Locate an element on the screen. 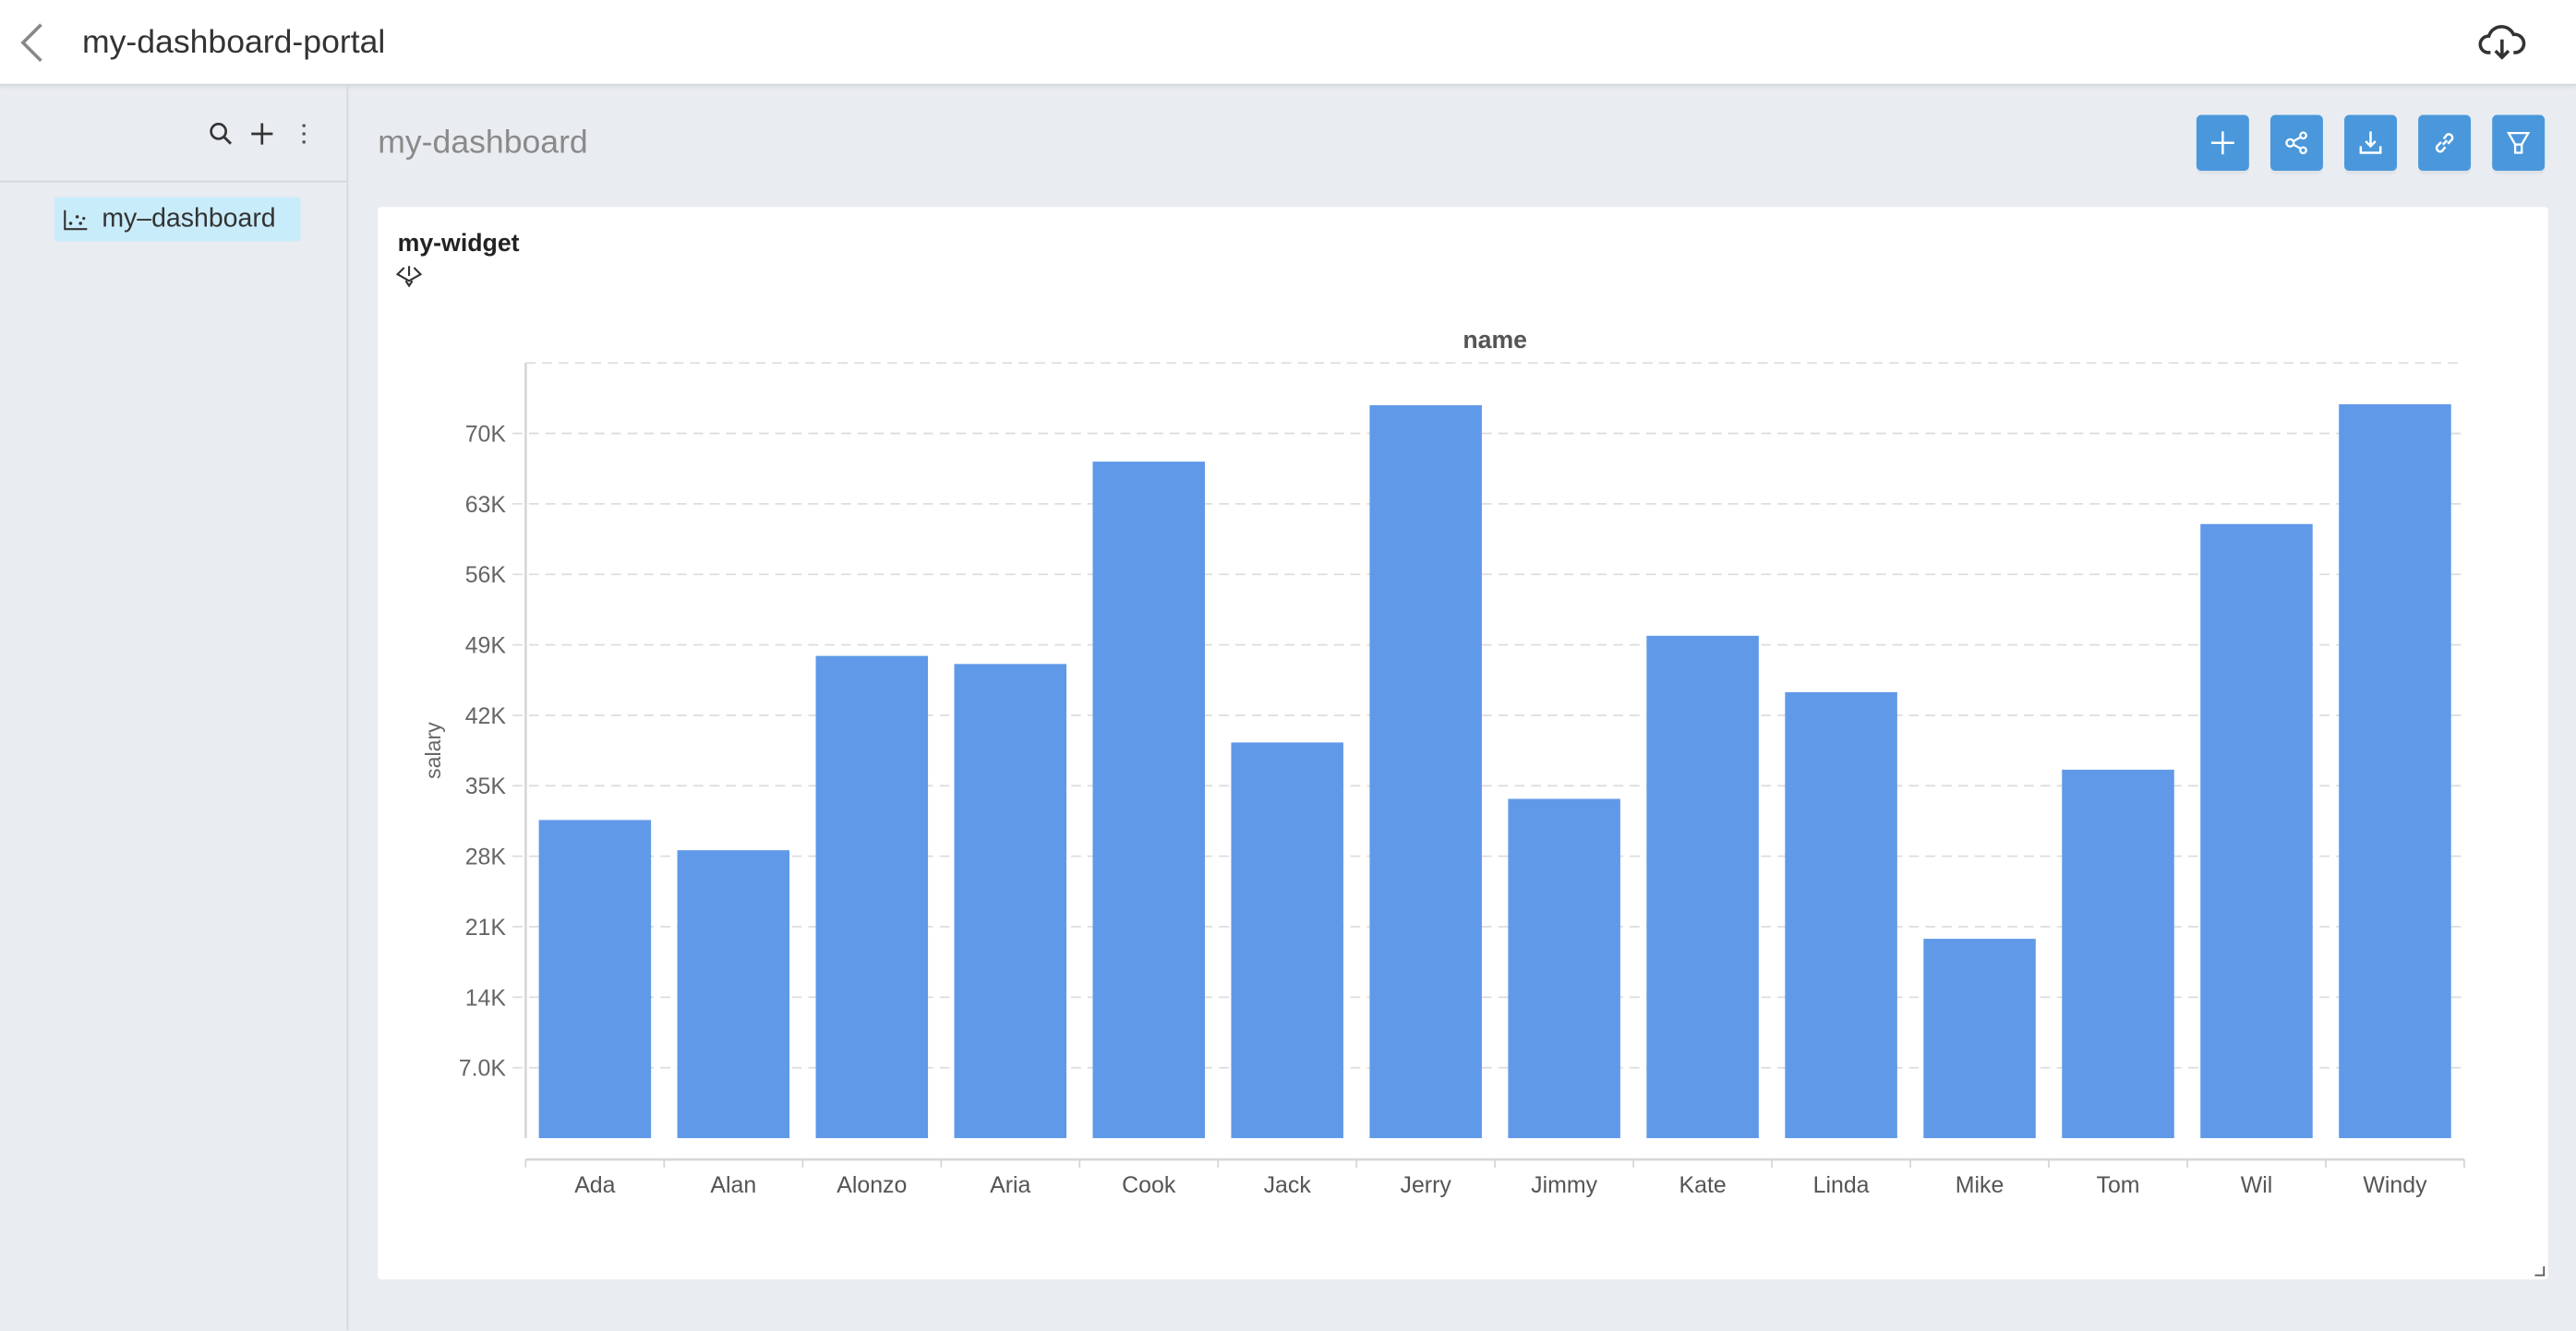 The width and height of the screenshot is (2576, 1331). y-tick-label: 63K is located at coordinates (486, 505).